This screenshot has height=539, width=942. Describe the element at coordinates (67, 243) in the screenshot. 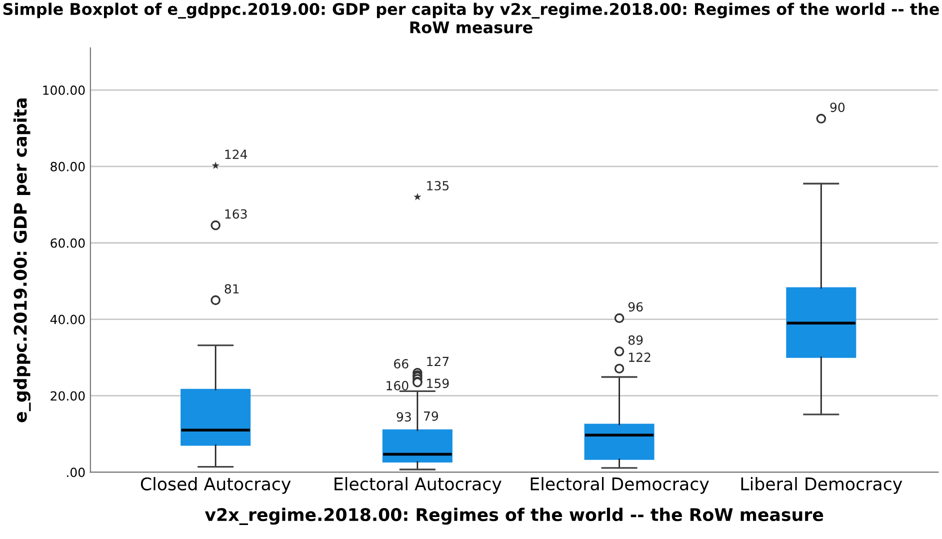

I see `y-tick-label: 60.00` at that location.